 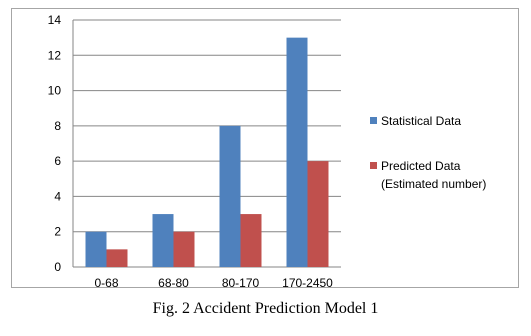 I want to click on x-tick-label: 0-68, so click(x=106, y=283).